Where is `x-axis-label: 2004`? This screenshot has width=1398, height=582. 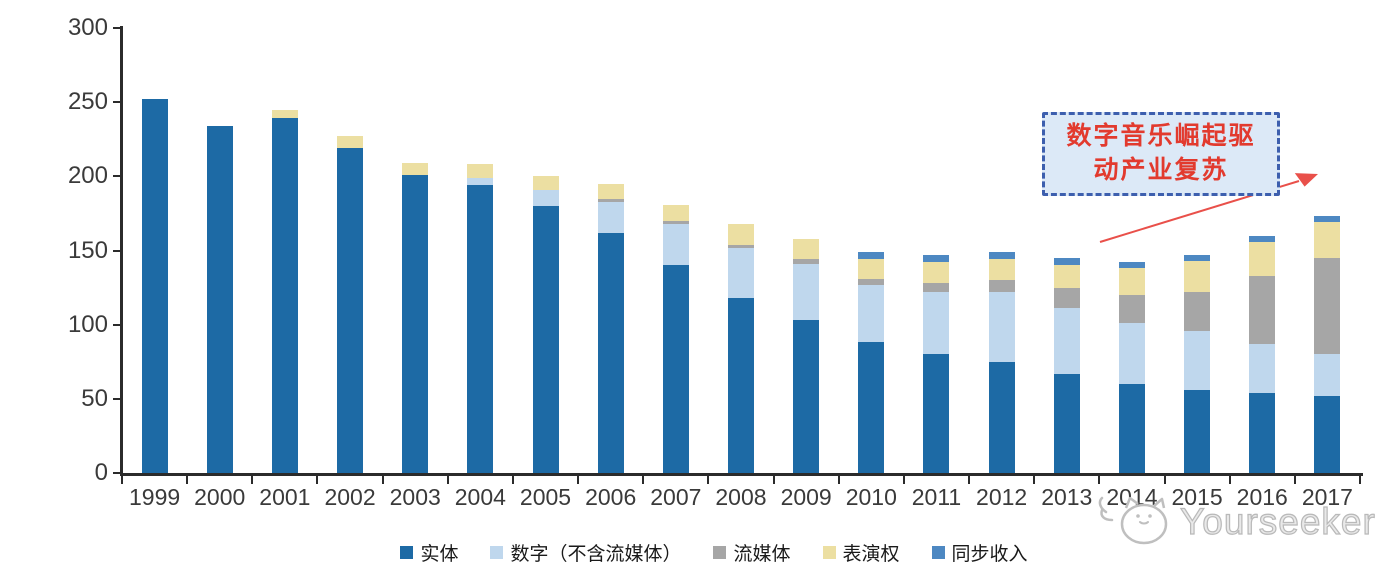
x-axis-label: 2004 is located at coordinates (480, 497).